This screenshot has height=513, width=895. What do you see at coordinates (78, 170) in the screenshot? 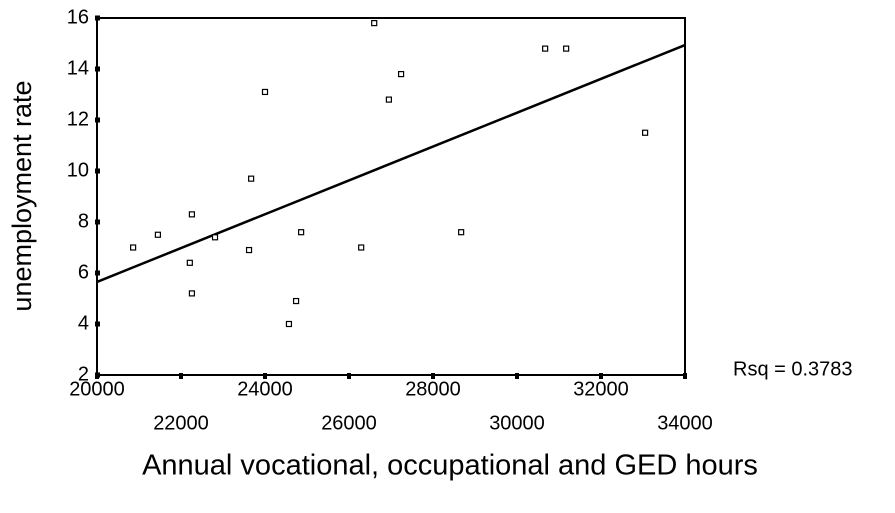
I see `y-tick-label: 10` at bounding box center [78, 170].